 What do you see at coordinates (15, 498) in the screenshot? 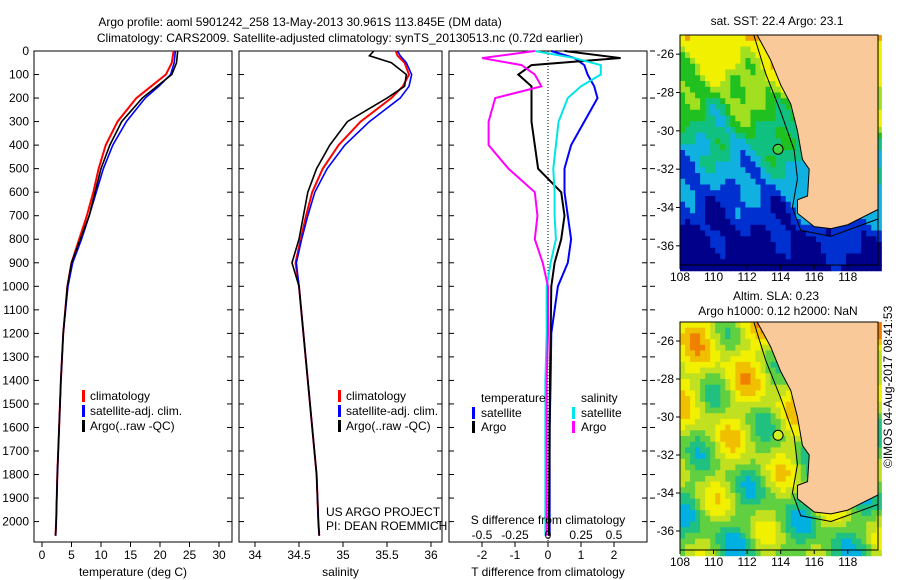
I see `depth-tick-label: 1900` at bounding box center [15, 498].